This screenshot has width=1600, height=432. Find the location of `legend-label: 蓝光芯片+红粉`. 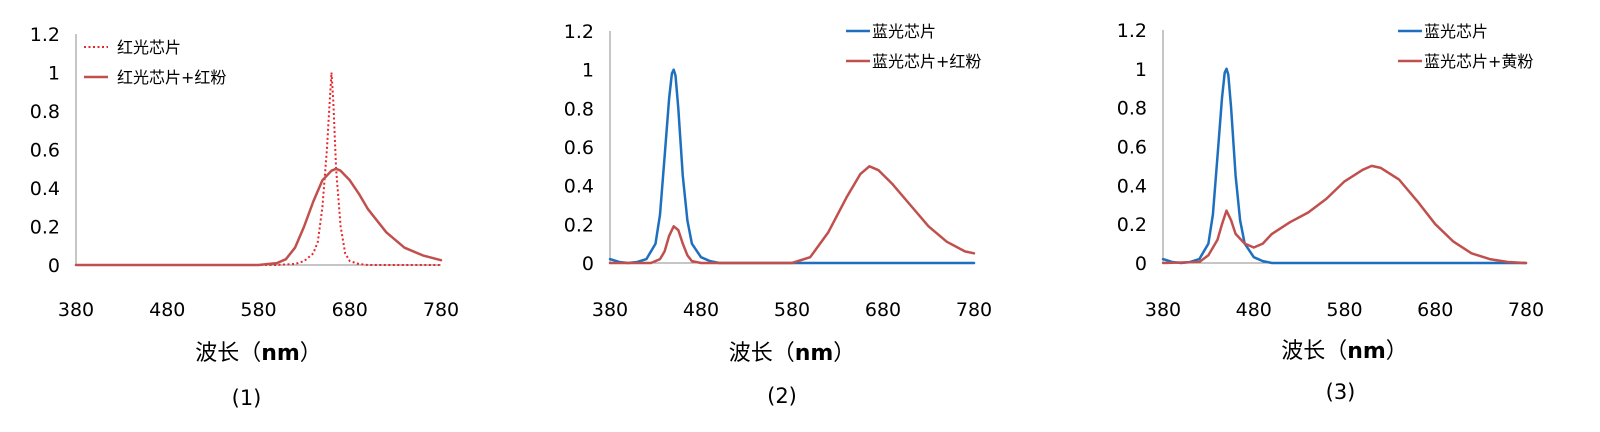

legend-label: 蓝光芯片+红粉 is located at coordinates (926, 61).